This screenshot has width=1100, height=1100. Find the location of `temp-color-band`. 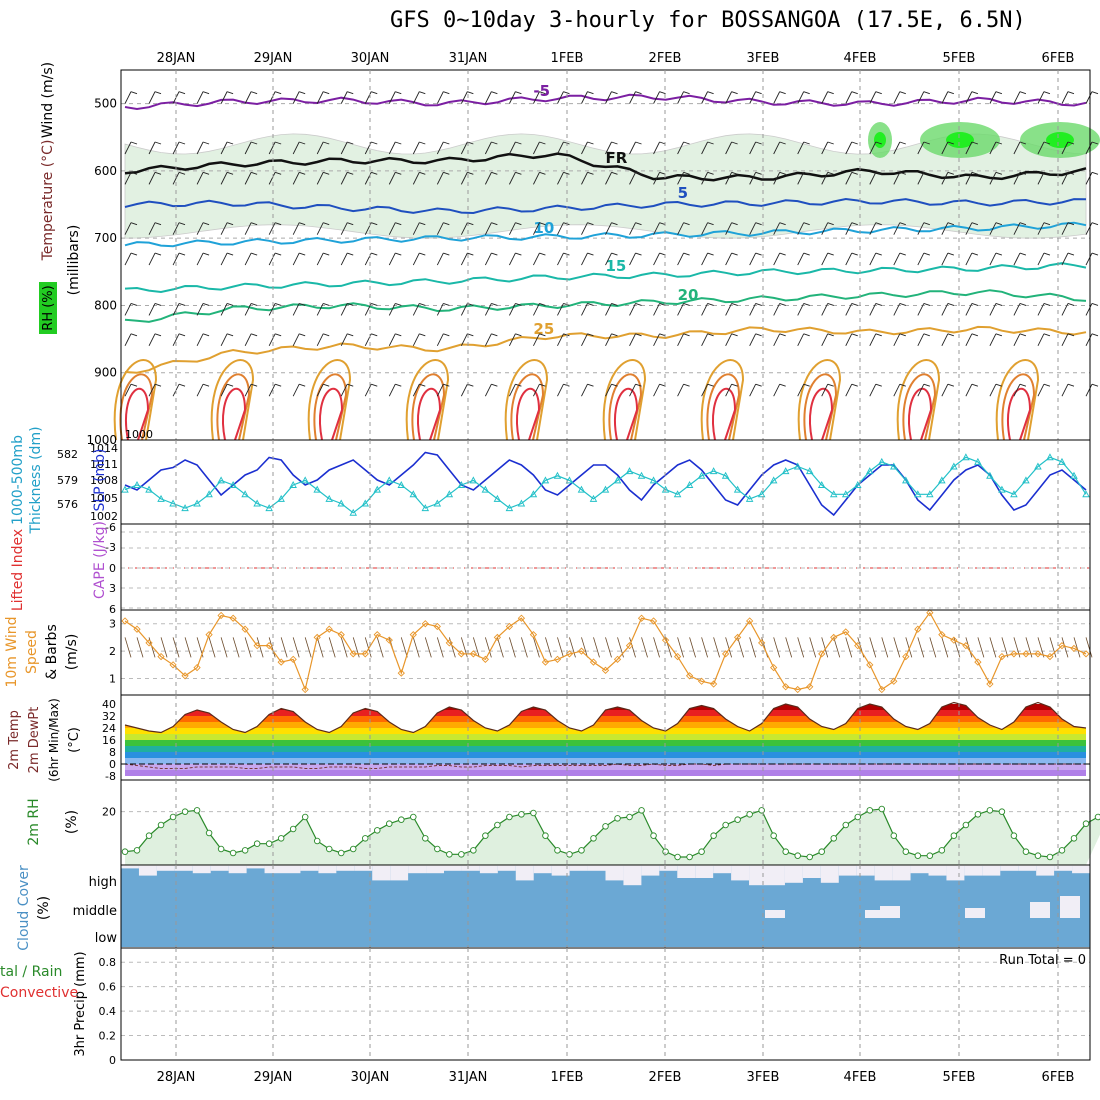

temp-color-band is located at coordinates (605, 749).